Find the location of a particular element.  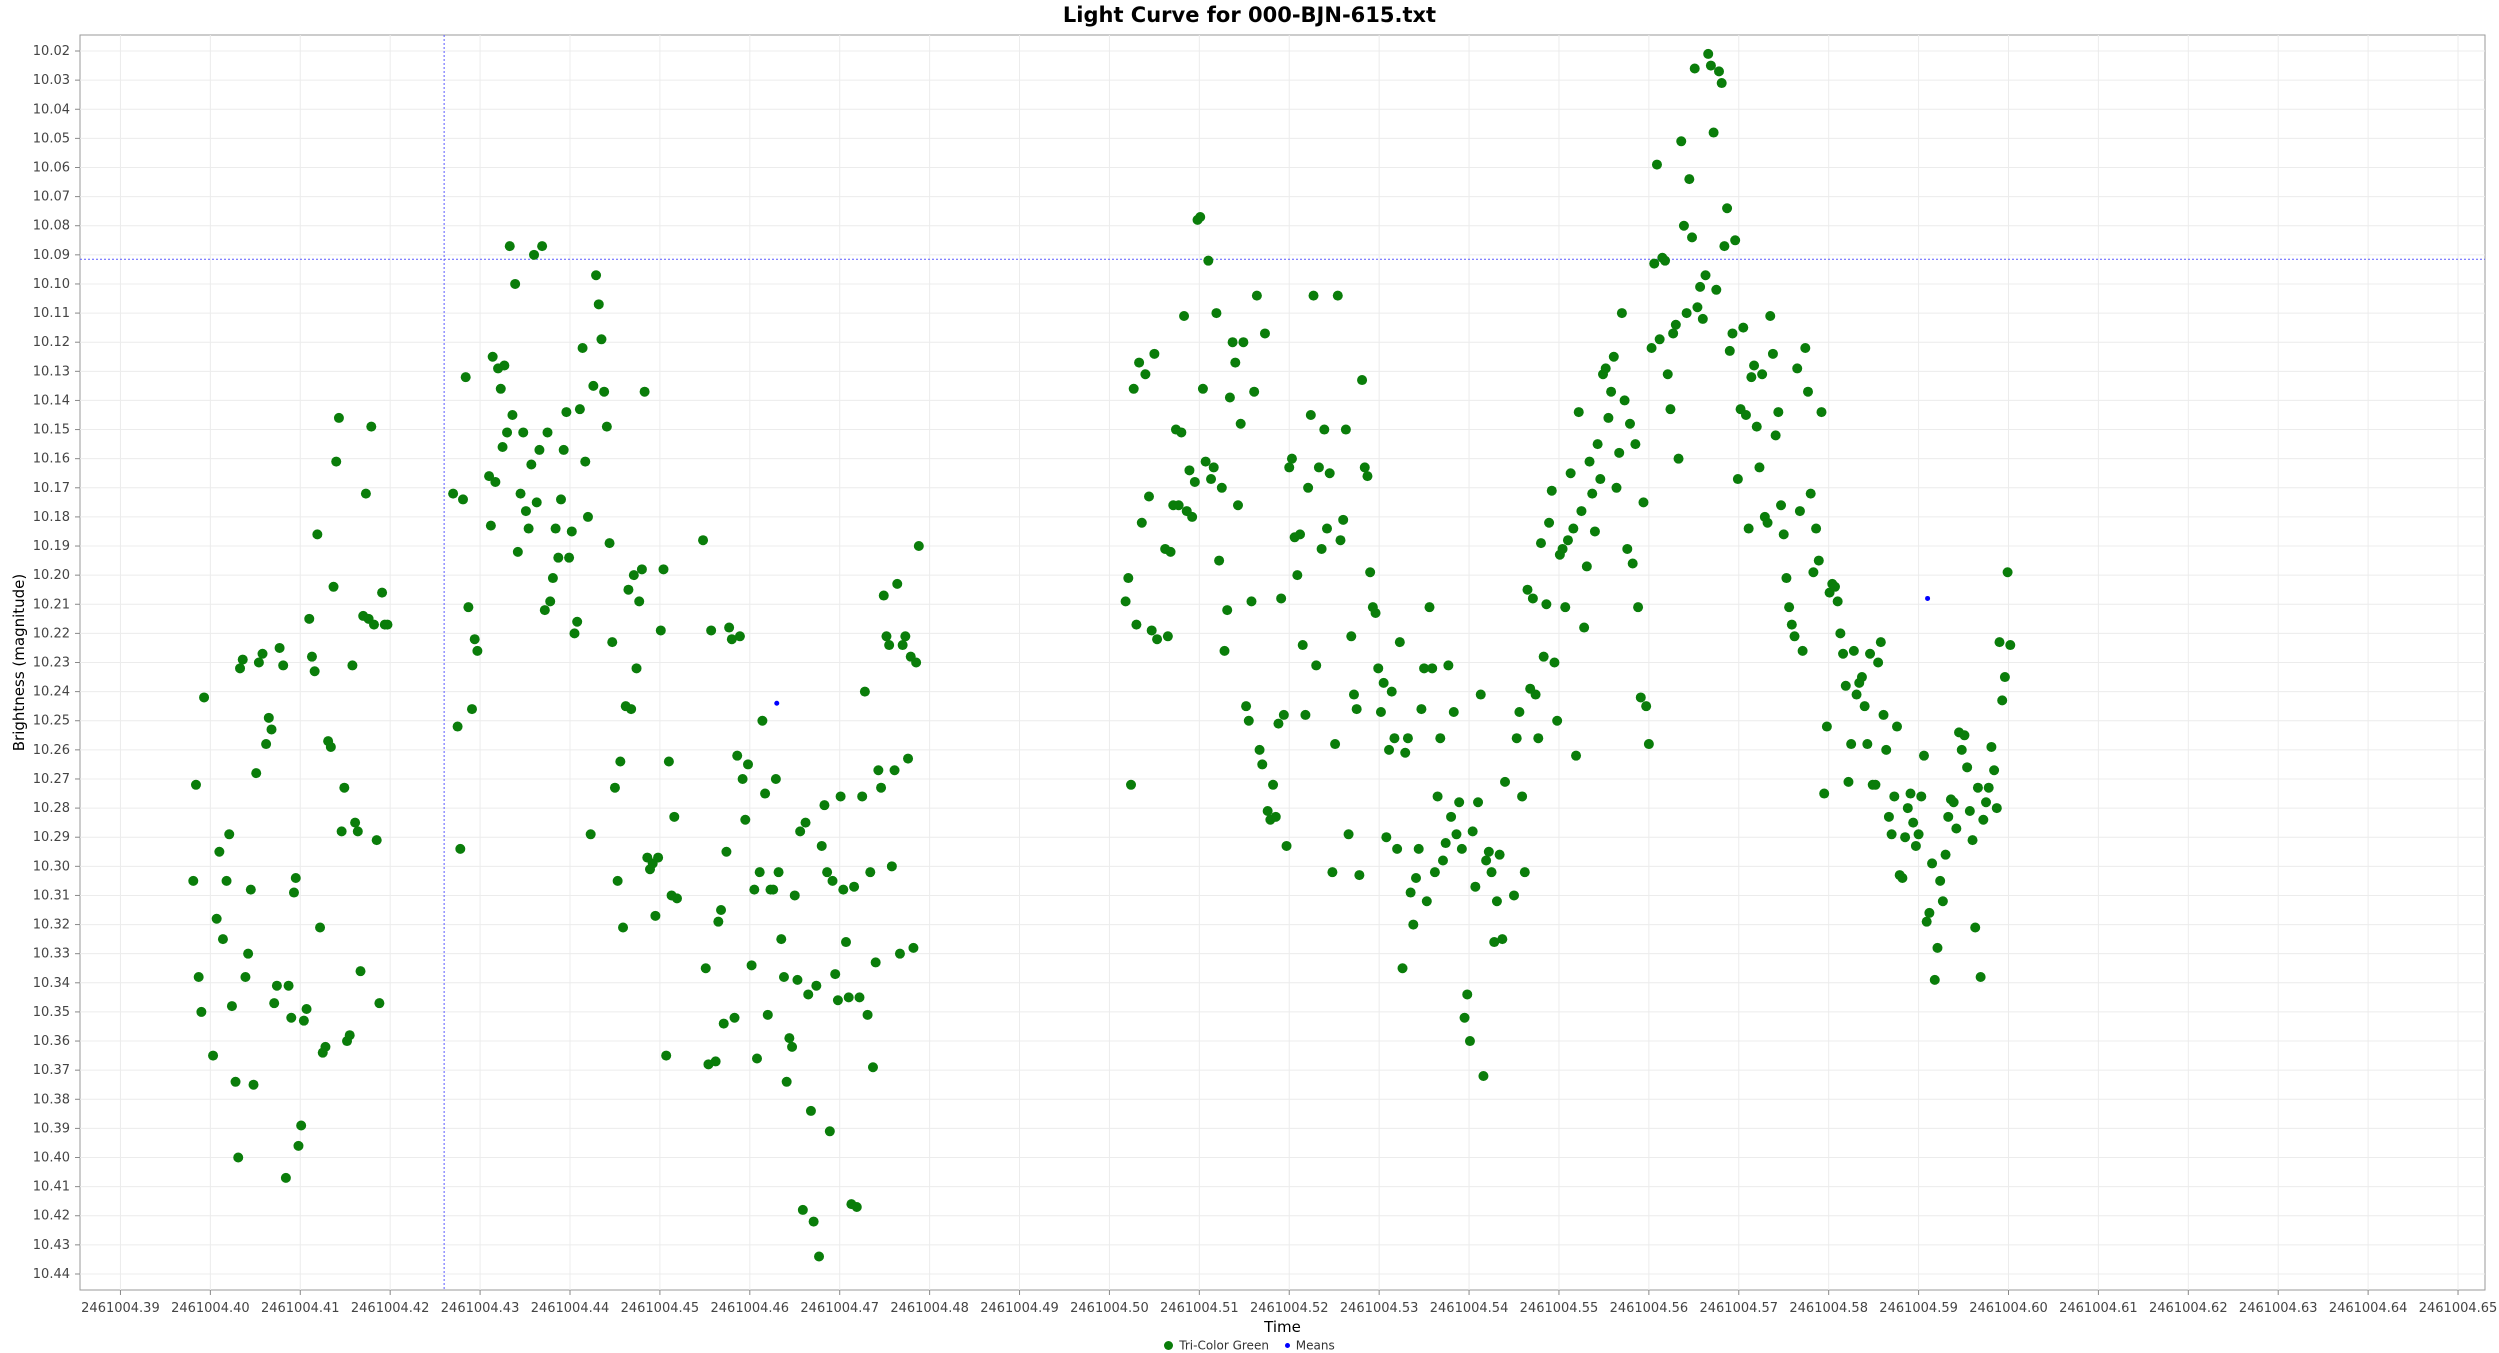

y-tick-label: 10.24 is located at coordinates (51, 692).